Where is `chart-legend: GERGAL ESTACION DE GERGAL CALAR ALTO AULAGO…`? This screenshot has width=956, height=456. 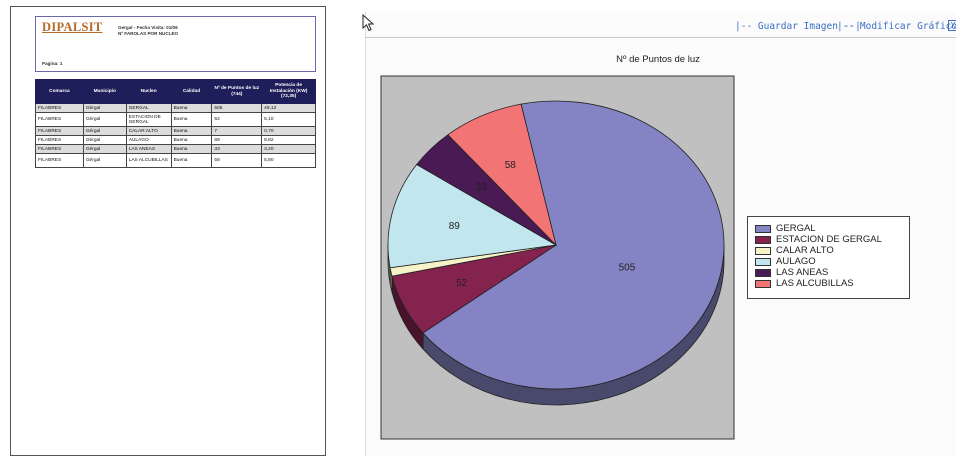
chart-legend: GERGAL ESTACION DE GERGAL CALAR ALTO AULAGO… is located at coordinates (828, 257).